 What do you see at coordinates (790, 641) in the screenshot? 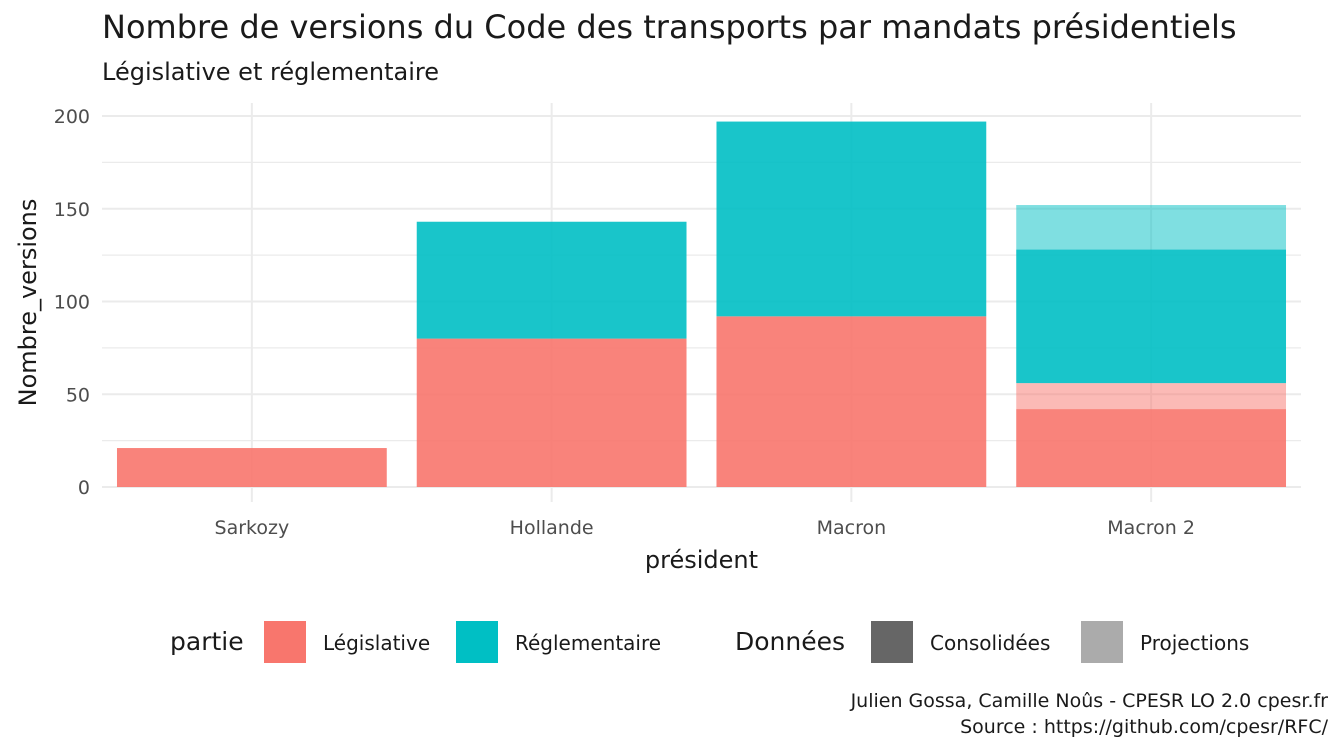
I see `legend-title-donnees: Données` at bounding box center [790, 641].